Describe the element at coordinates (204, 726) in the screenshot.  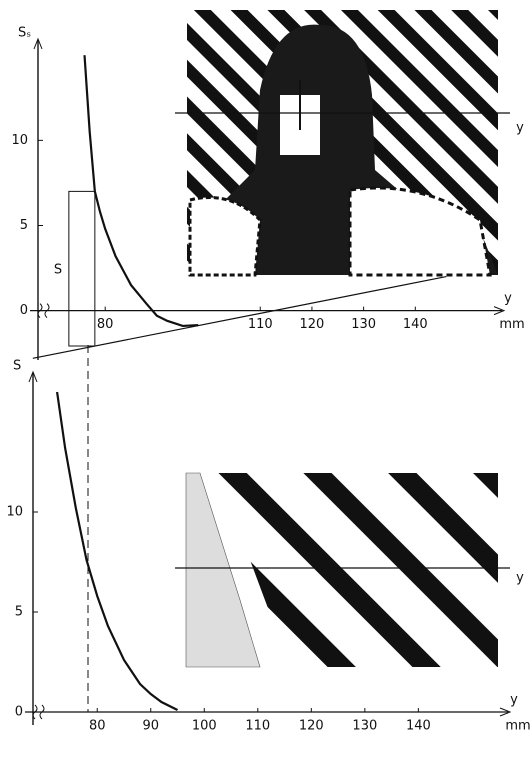
I see `x-tick-label: 100` at that location.